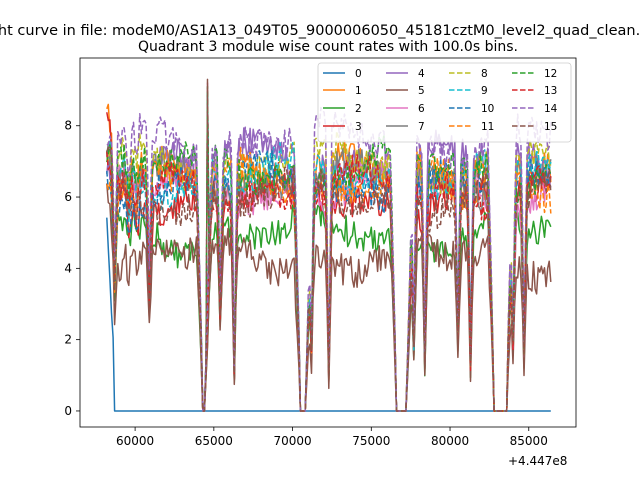 This screenshot has height=480, width=640. Describe the element at coordinates (550, 91) in the screenshot. I see `legend-label: 13` at that location.